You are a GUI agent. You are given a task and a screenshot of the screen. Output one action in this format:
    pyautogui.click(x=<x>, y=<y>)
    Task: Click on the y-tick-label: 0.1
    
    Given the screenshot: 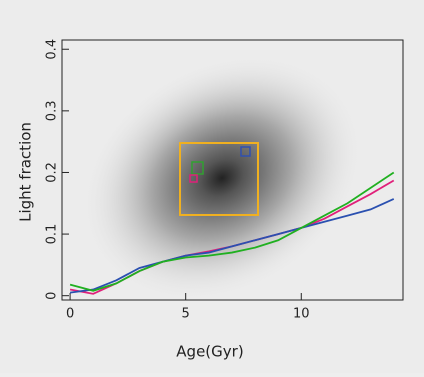 What is the action you would take?
    pyautogui.click(x=52, y=234)
    